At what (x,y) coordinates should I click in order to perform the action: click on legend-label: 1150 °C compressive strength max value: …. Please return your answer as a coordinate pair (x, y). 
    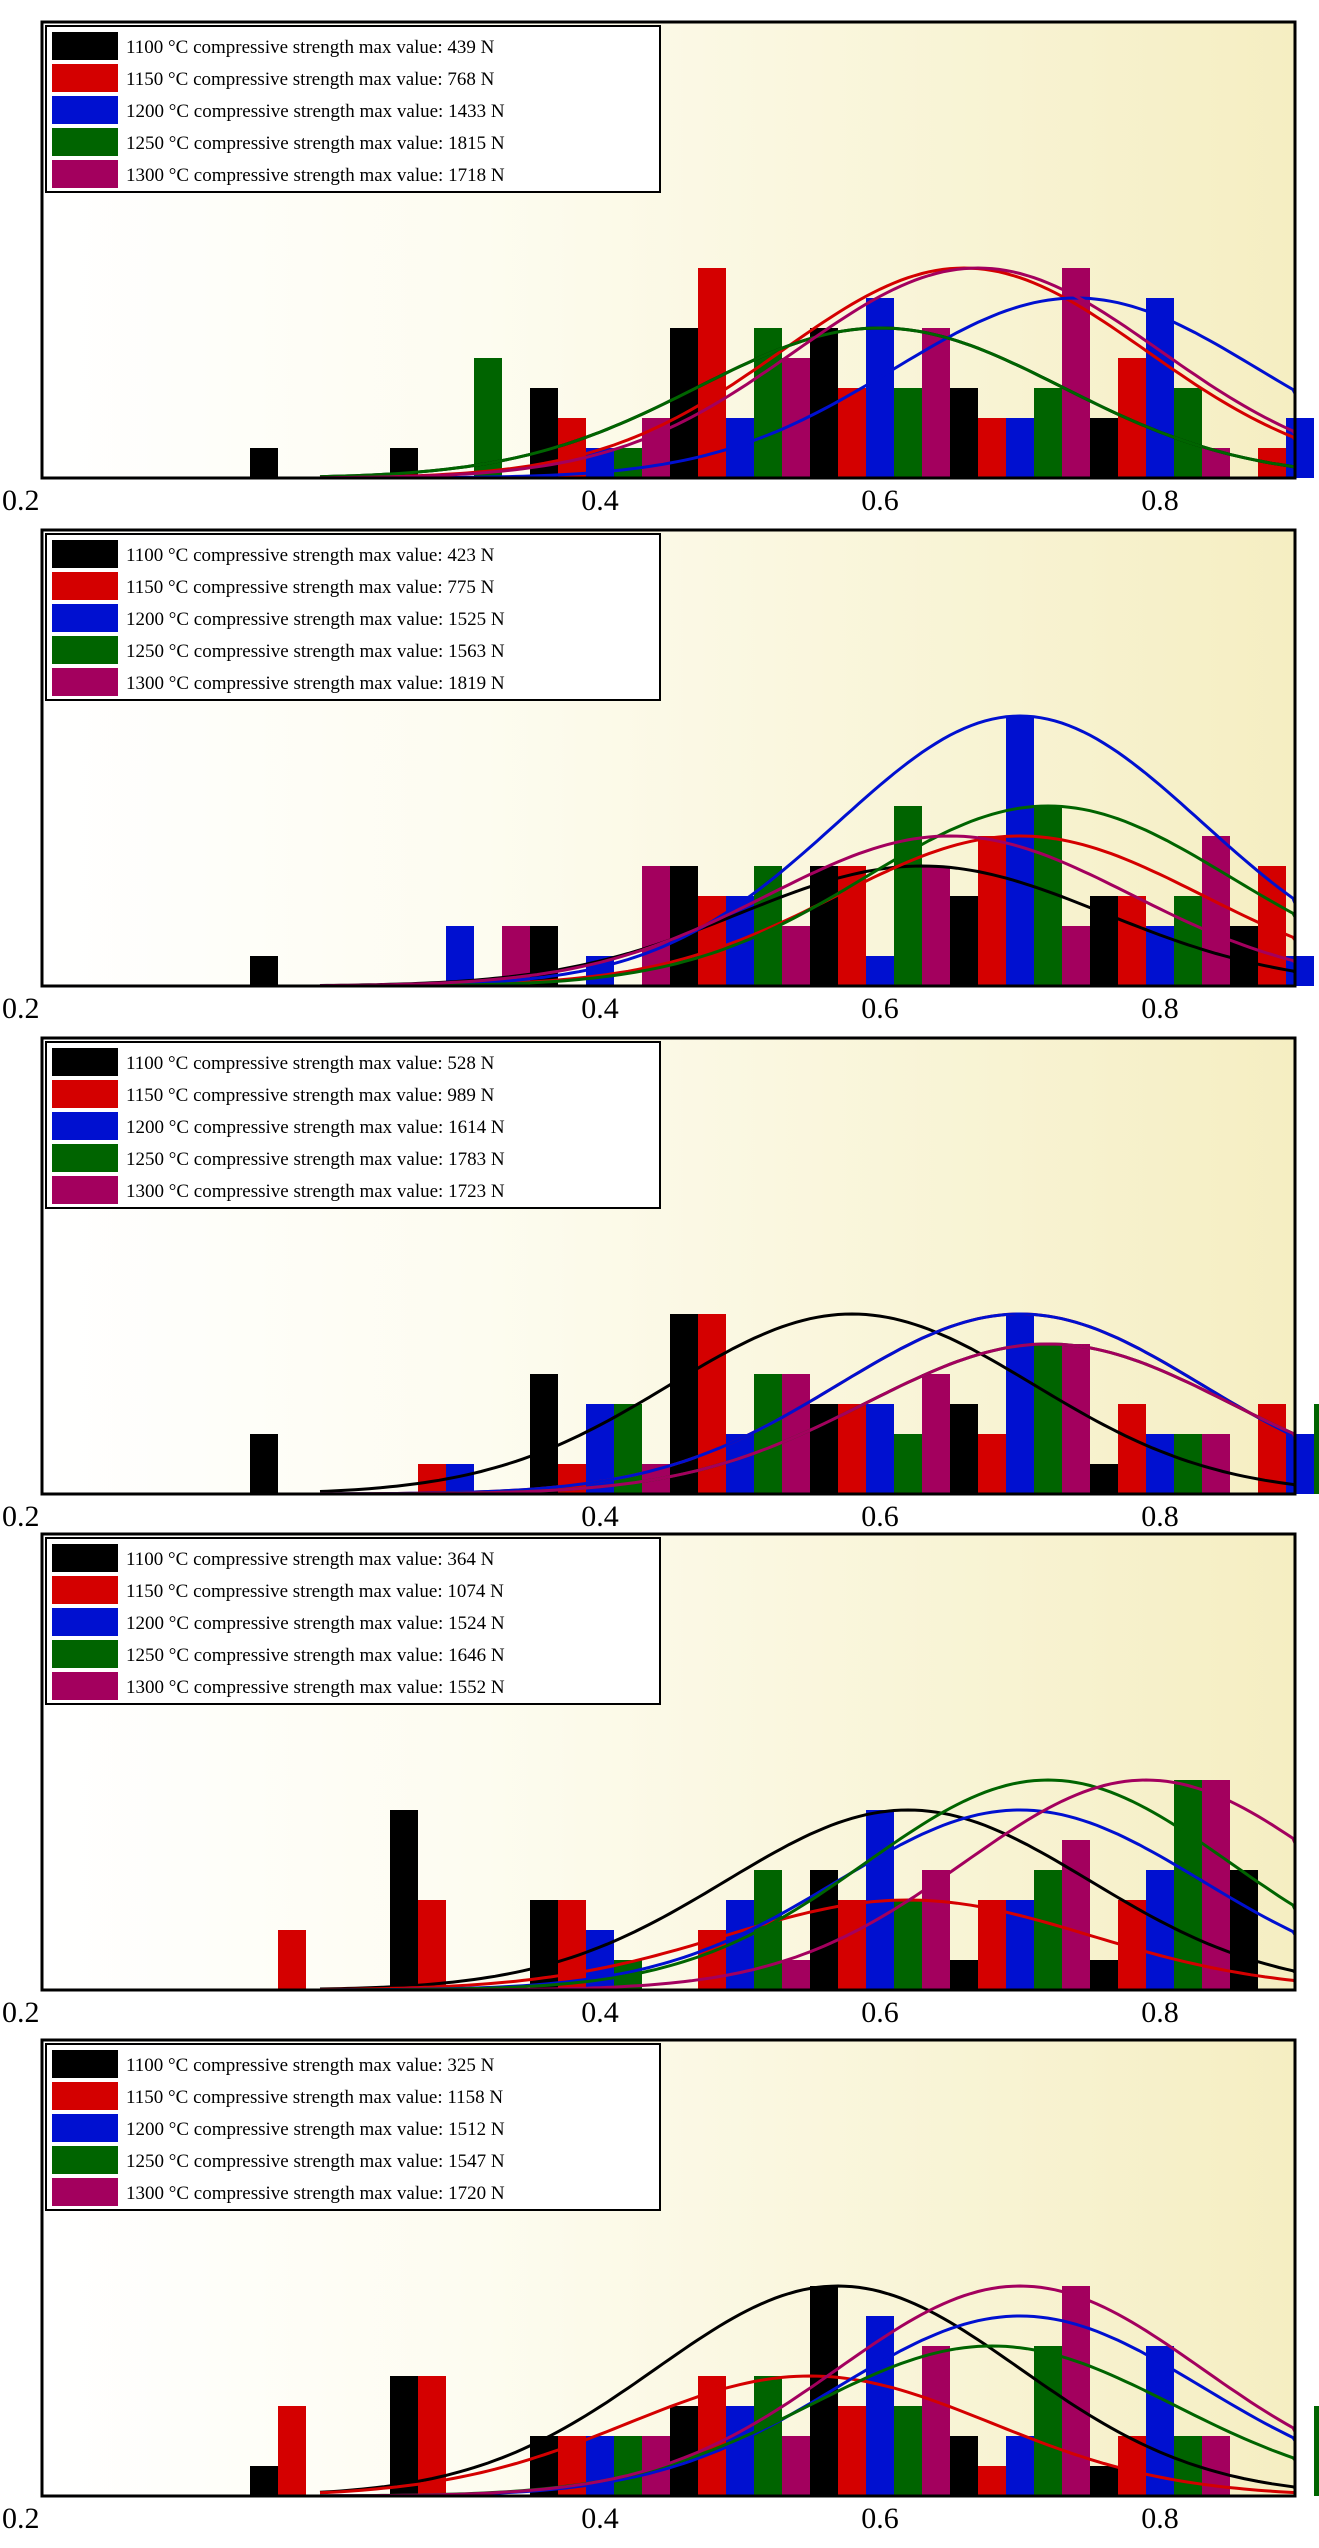
    Looking at the image, I should click on (310, 79).